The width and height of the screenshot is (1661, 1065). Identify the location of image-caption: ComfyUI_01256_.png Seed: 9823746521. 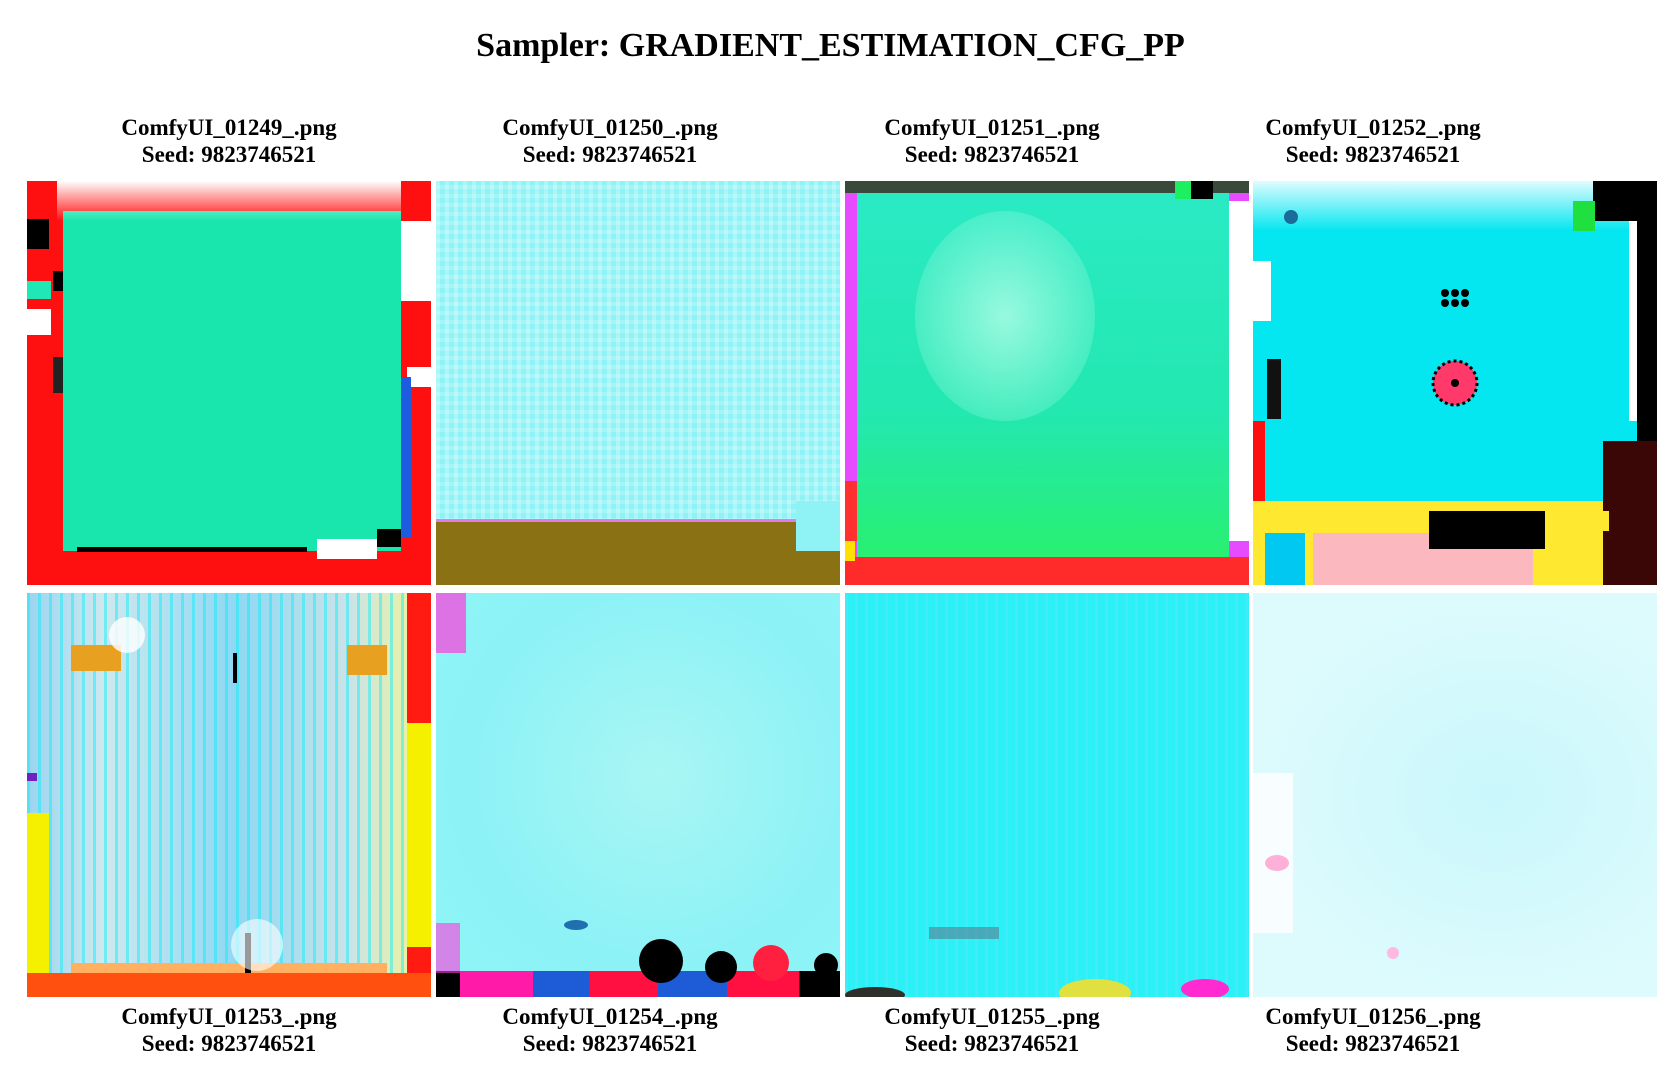
(1373, 1030).